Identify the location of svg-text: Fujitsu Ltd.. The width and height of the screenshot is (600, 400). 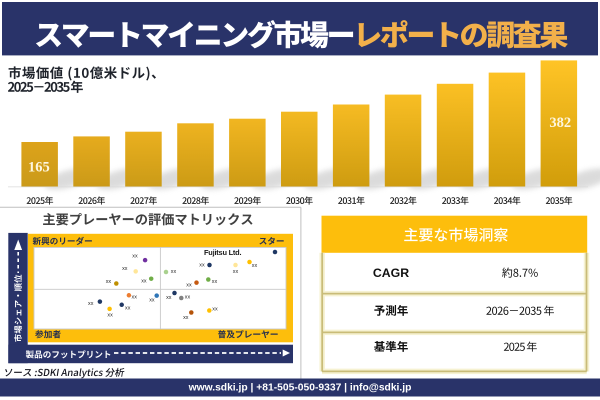
(223, 252).